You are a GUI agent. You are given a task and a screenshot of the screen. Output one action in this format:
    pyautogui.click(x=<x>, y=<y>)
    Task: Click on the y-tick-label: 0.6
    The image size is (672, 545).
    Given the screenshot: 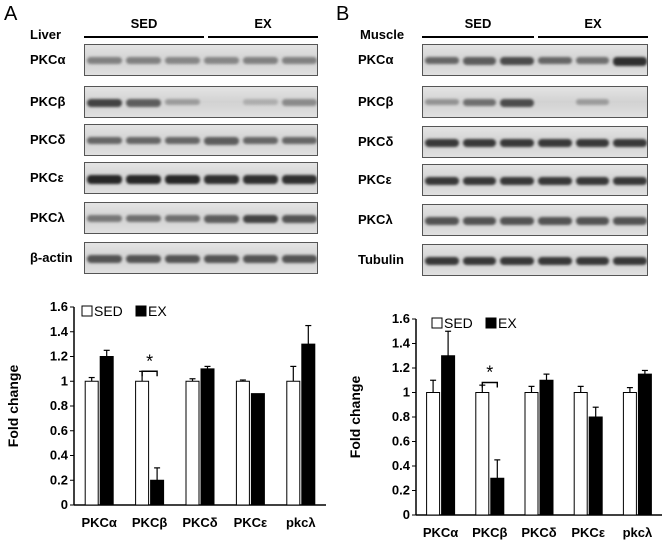 What is the action you would take?
    pyautogui.click(x=401, y=441)
    